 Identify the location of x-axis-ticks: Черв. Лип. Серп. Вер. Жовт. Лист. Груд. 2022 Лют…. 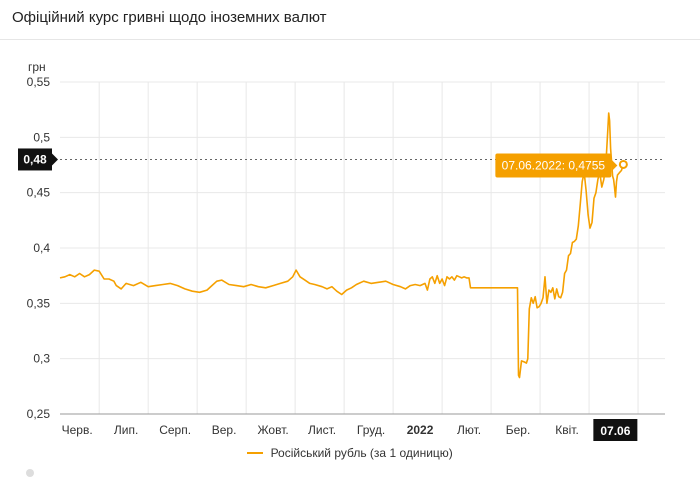
(341, 430).